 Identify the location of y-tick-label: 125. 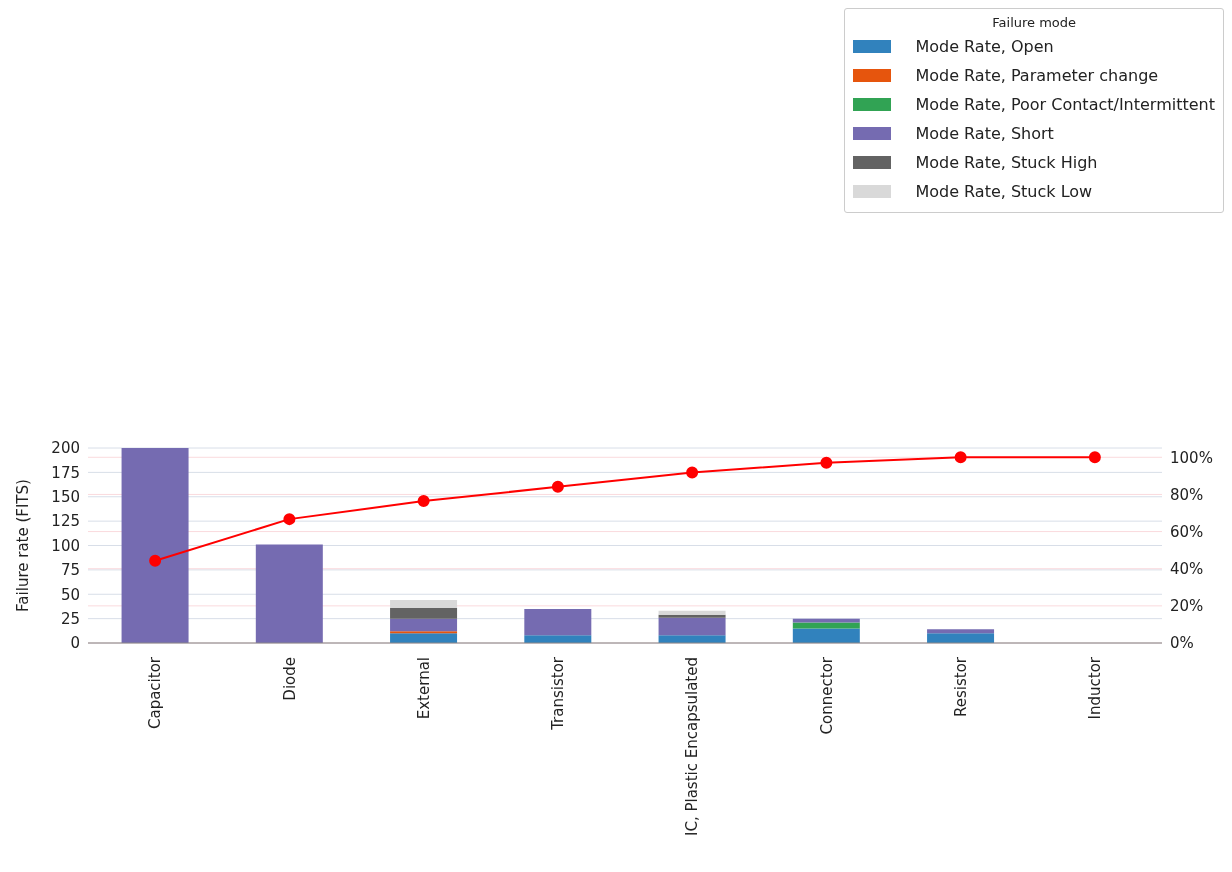
(65, 521).